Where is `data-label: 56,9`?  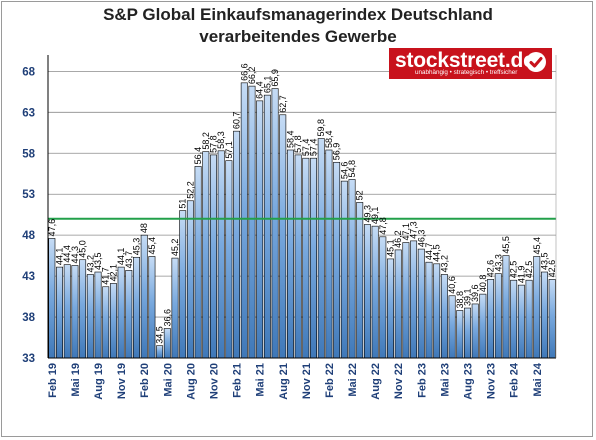
data-label: 56,9 is located at coordinates (337, 152).